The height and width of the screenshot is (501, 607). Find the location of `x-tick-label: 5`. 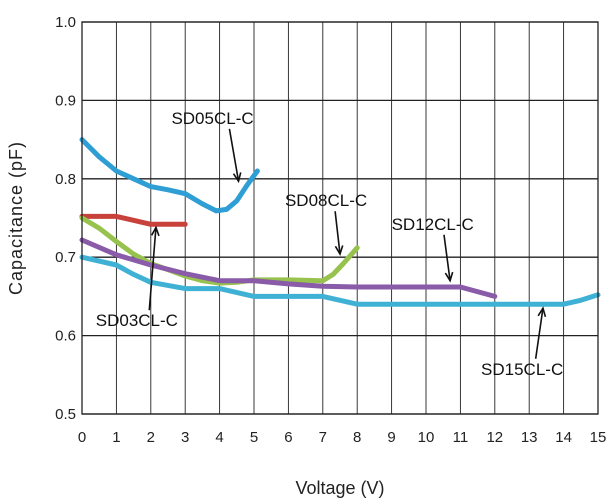

x-tick-label: 5 is located at coordinates (254, 437).